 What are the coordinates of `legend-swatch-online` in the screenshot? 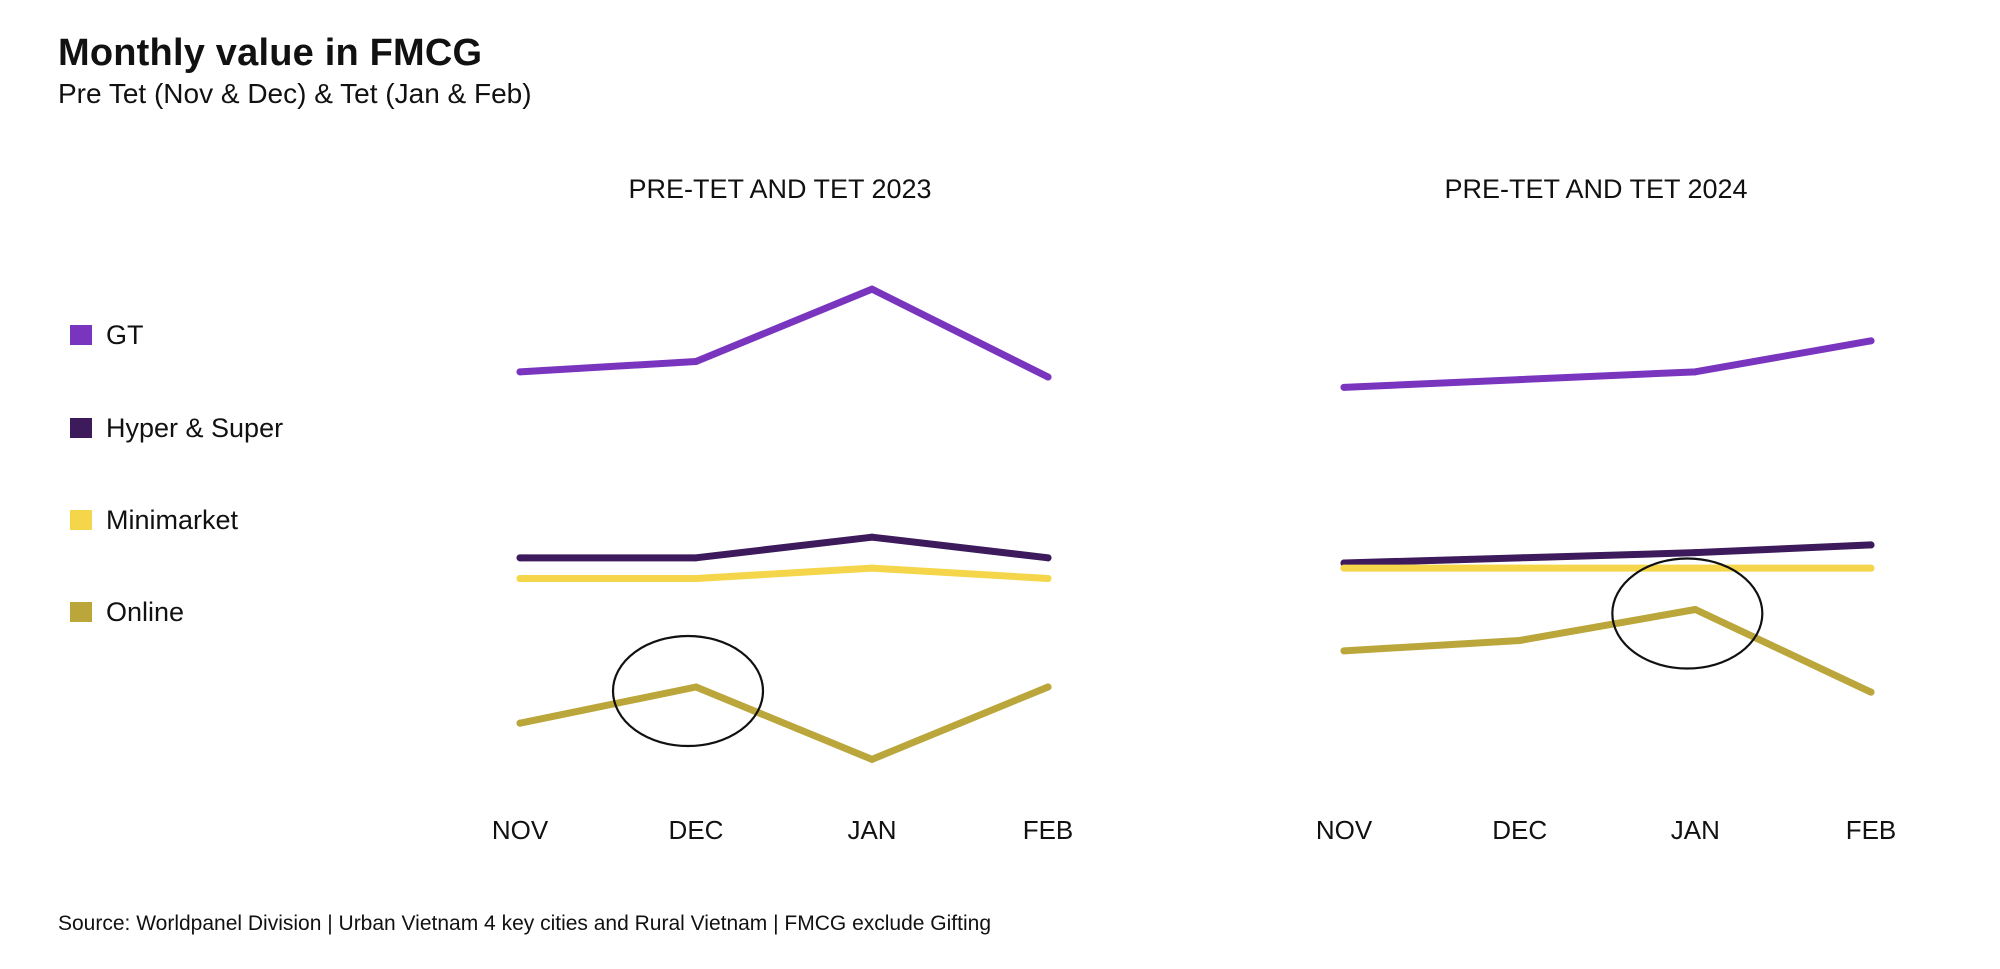 It's located at (81, 612).